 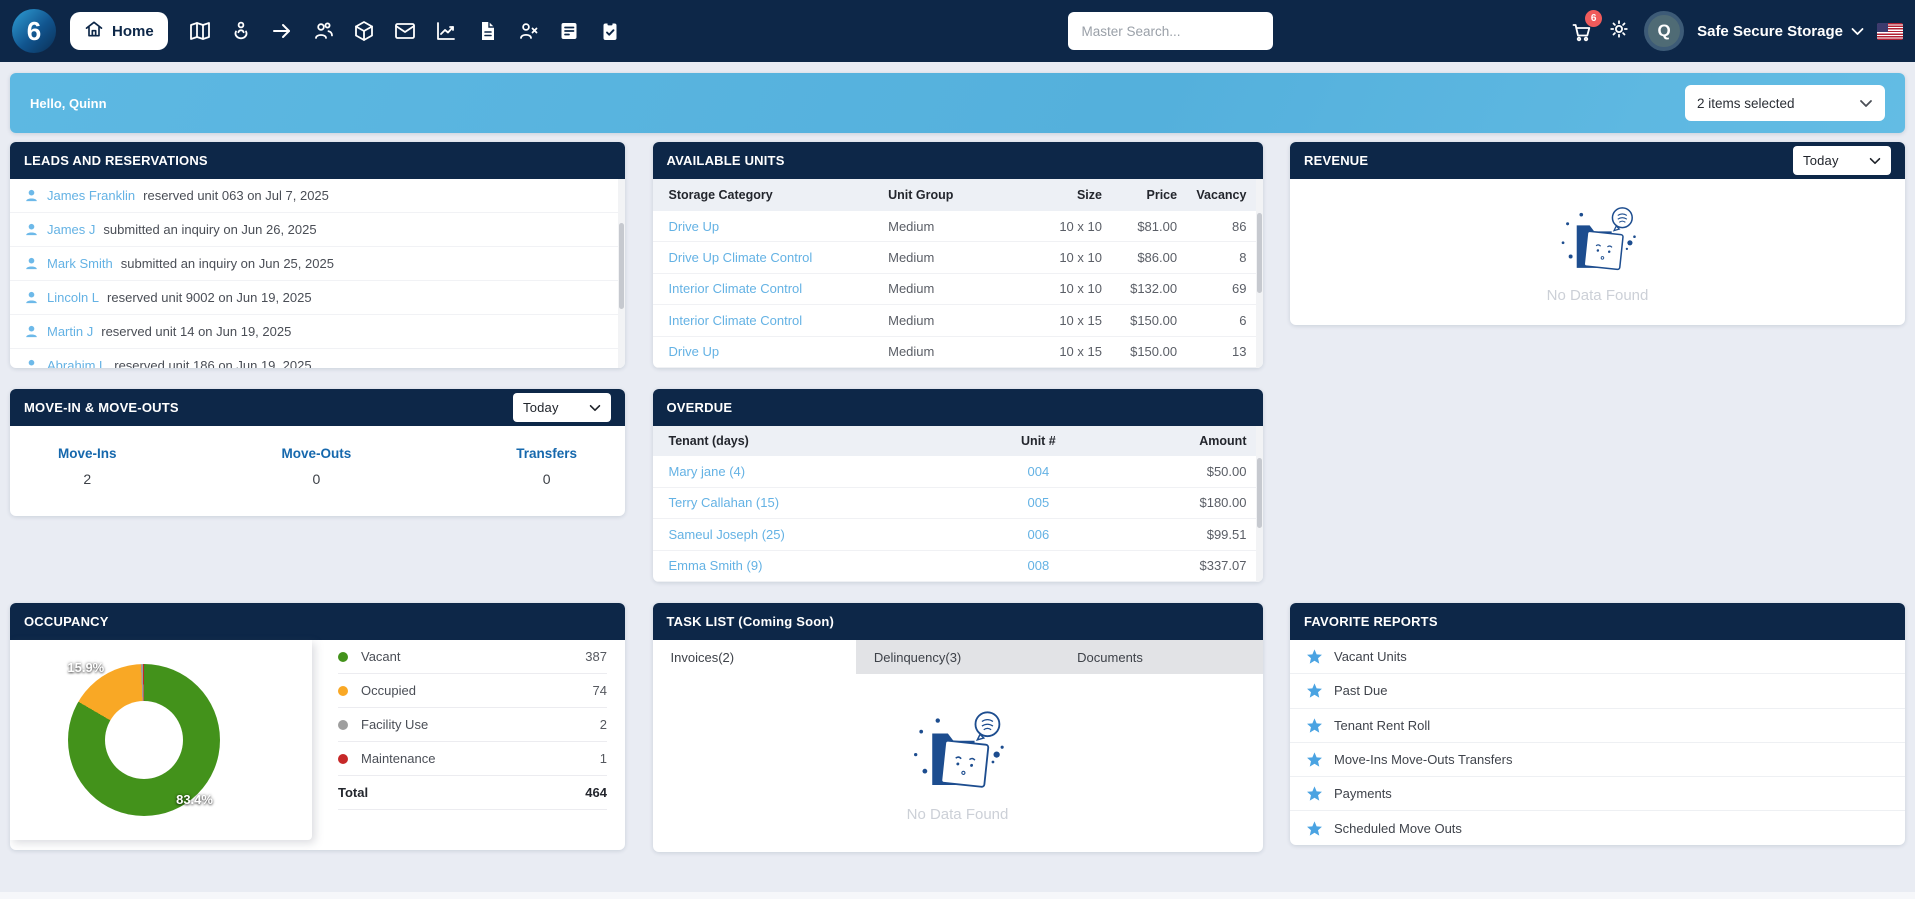 What do you see at coordinates (1619, 31) in the screenshot?
I see `gear-icon` at bounding box center [1619, 31].